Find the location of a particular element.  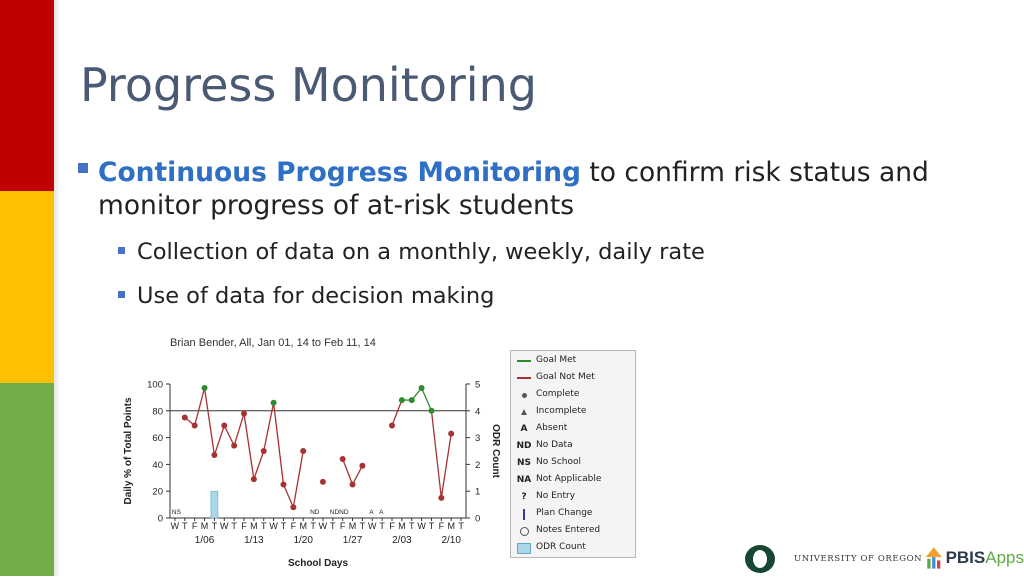

legend-symbol-text: NS is located at coordinates (523, 463).